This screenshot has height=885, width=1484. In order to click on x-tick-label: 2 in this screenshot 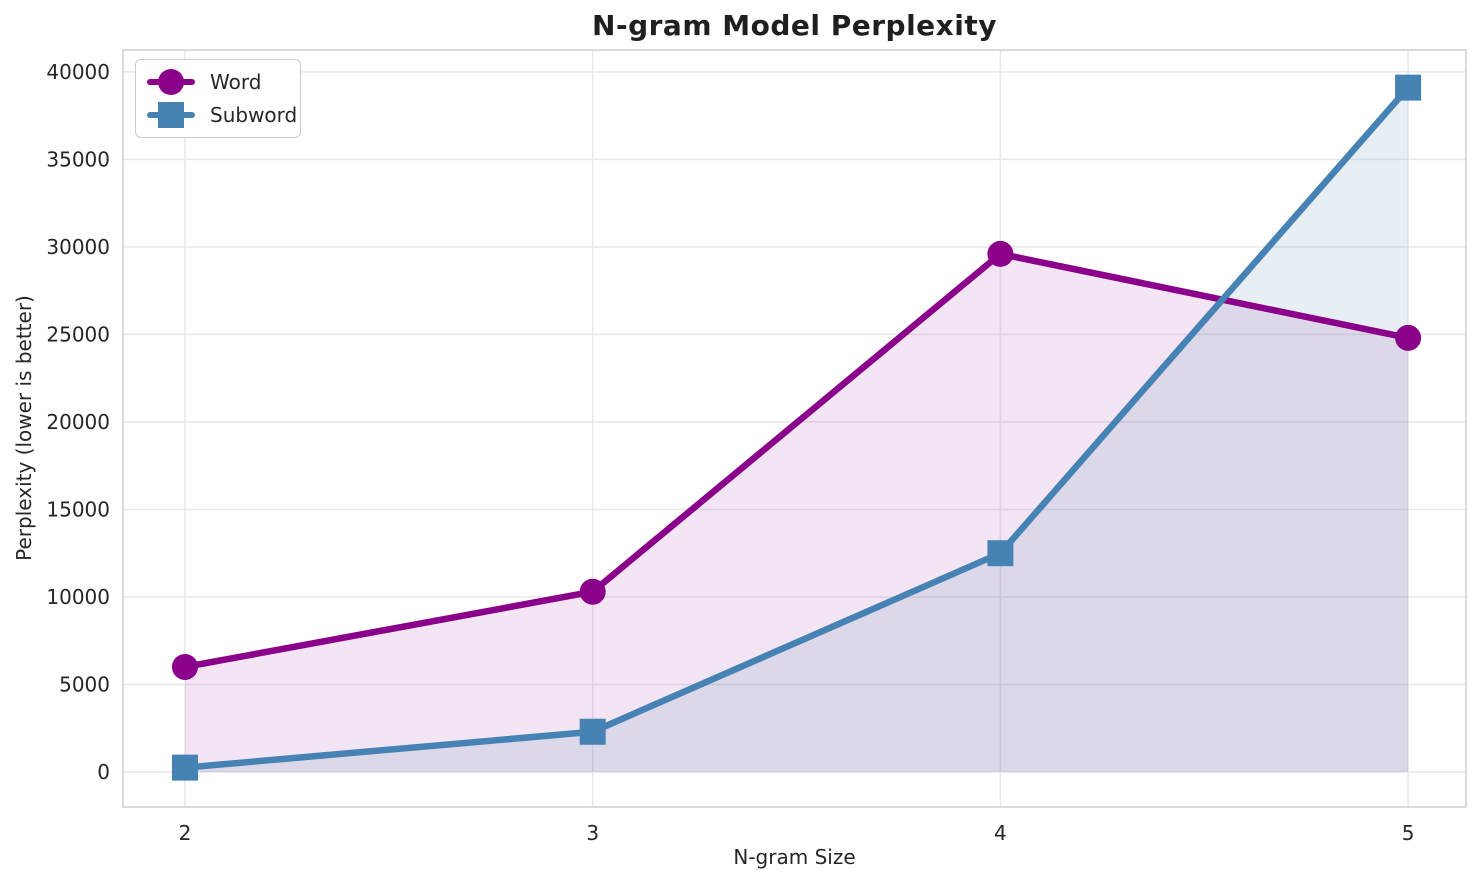, I will do `click(185, 833)`.